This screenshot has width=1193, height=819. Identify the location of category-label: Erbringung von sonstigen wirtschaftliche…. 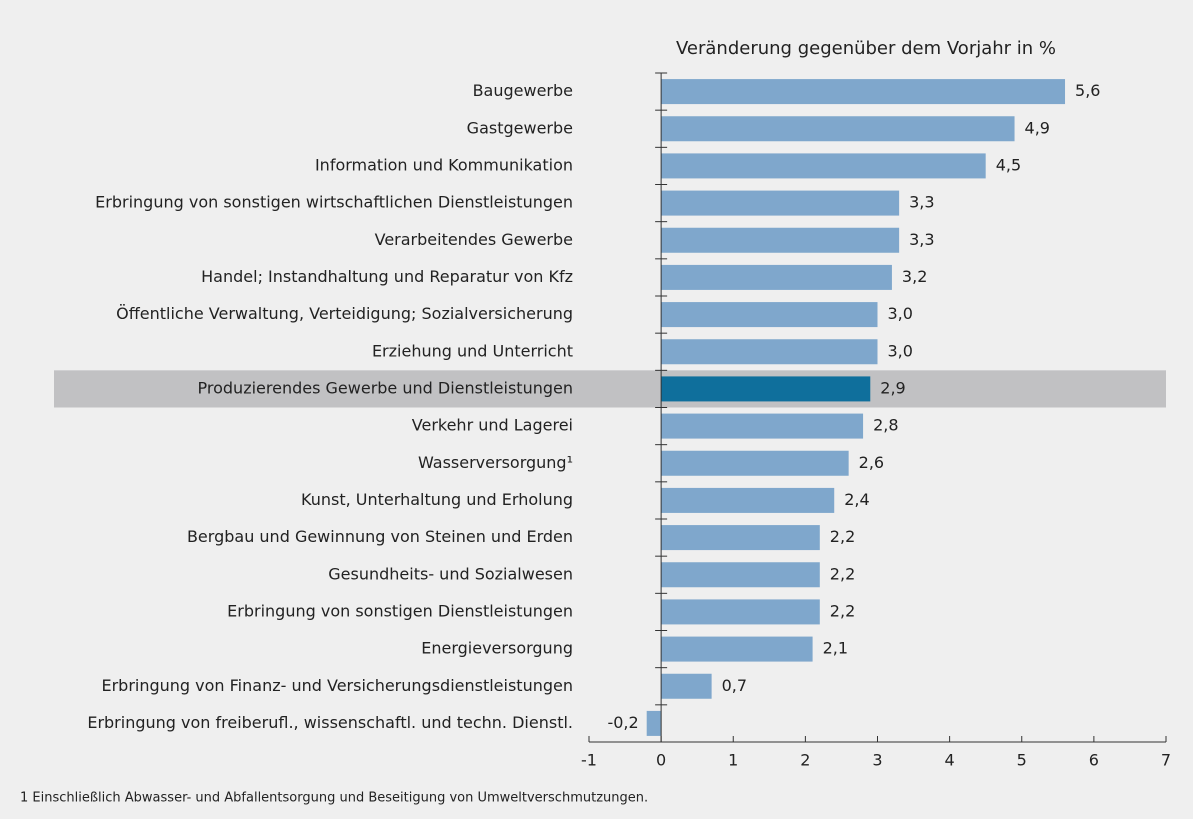
(334, 202).